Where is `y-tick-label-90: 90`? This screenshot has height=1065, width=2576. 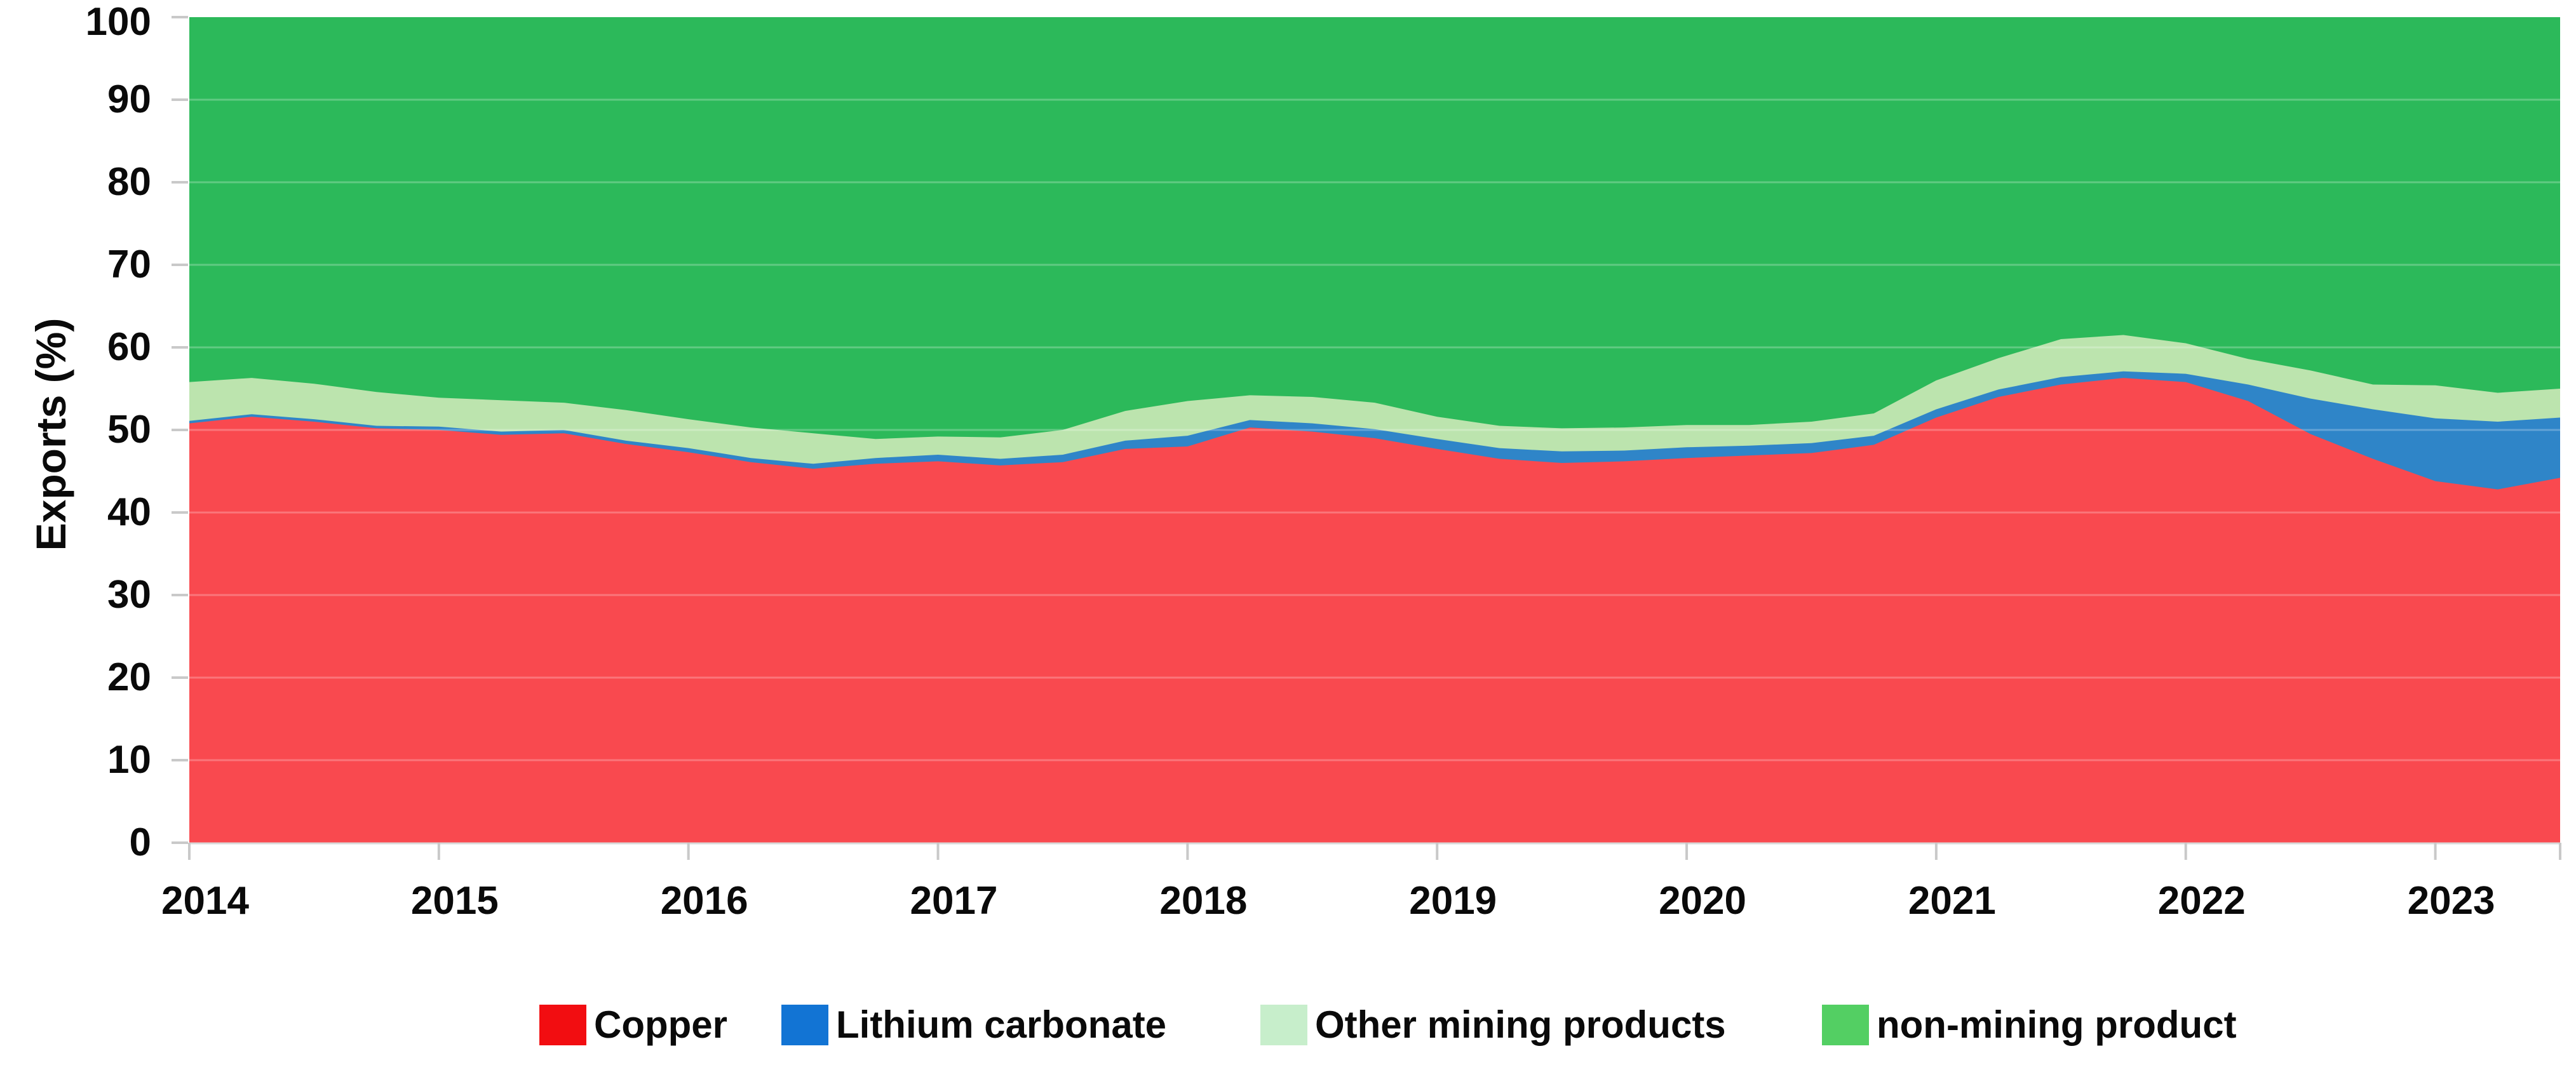
y-tick-label-90: 90 is located at coordinates (129, 99).